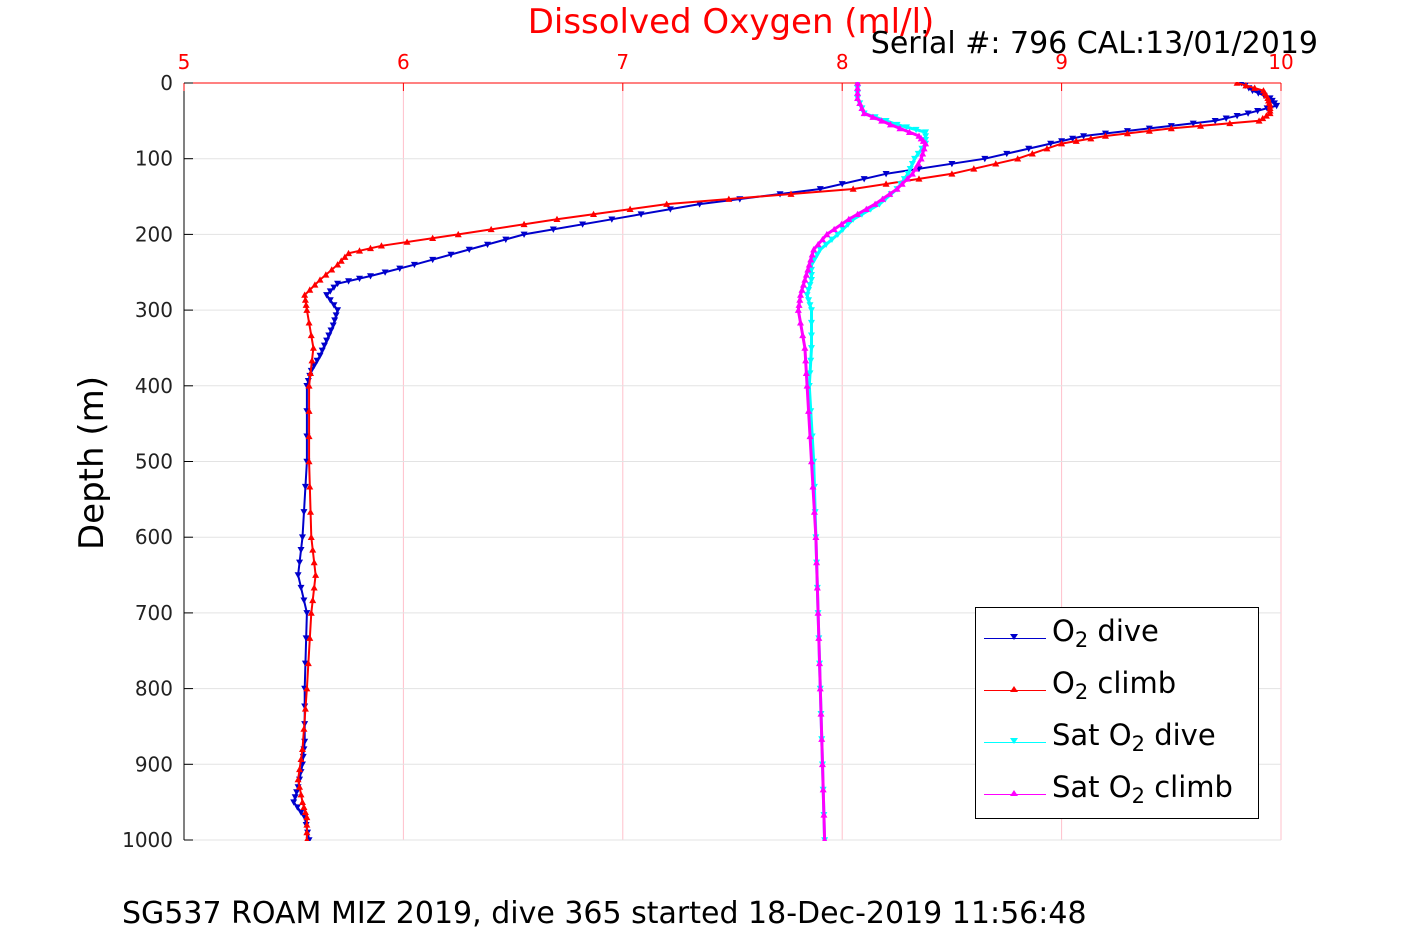 This screenshot has height=945, width=1417. Describe the element at coordinates (154, 689) in the screenshot. I see `y-tick-label: 800` at that location.